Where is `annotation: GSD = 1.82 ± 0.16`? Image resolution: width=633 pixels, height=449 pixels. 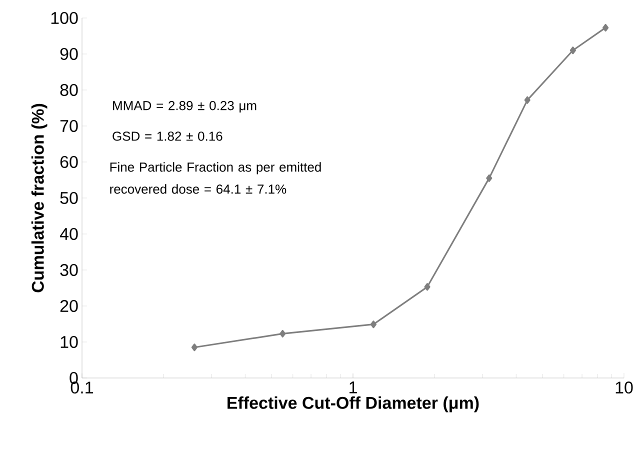 annotation: GSD = 1.82 ± 0.16 is located at coordinates (167, 136).